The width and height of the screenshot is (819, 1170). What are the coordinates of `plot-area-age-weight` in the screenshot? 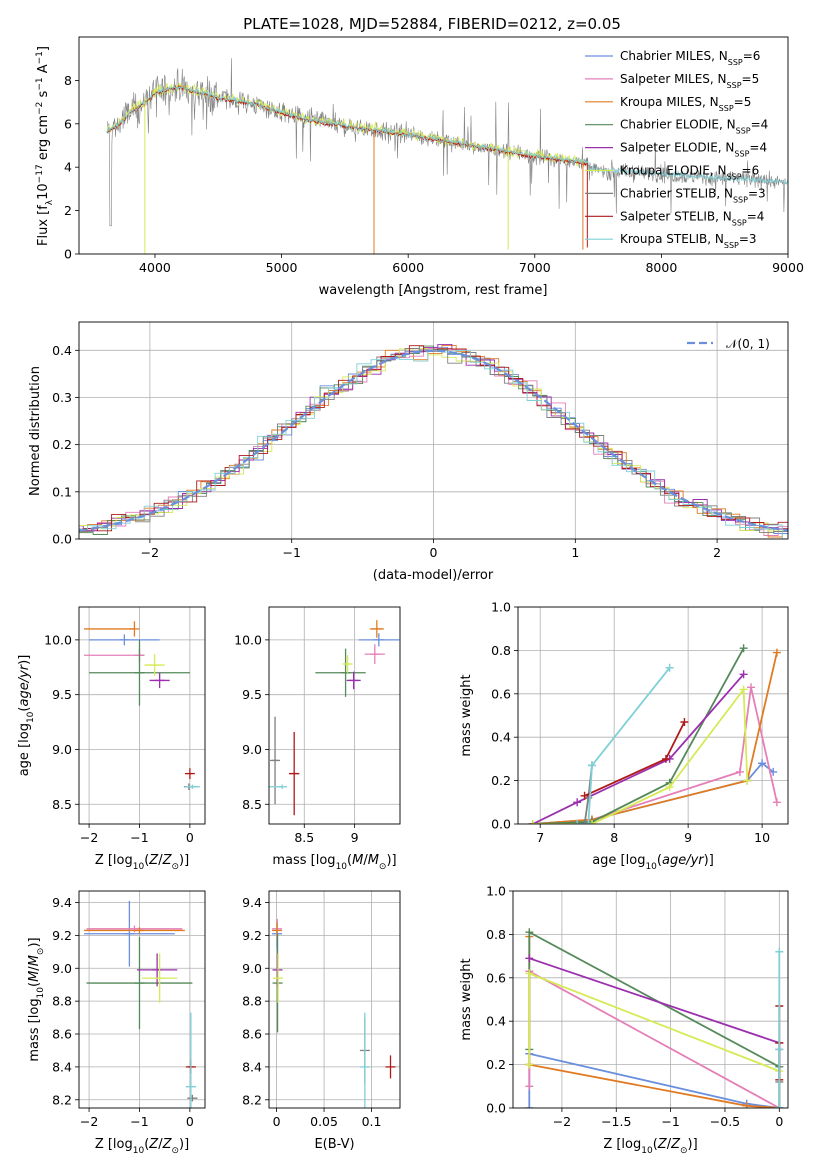 It's located at (653, 715).